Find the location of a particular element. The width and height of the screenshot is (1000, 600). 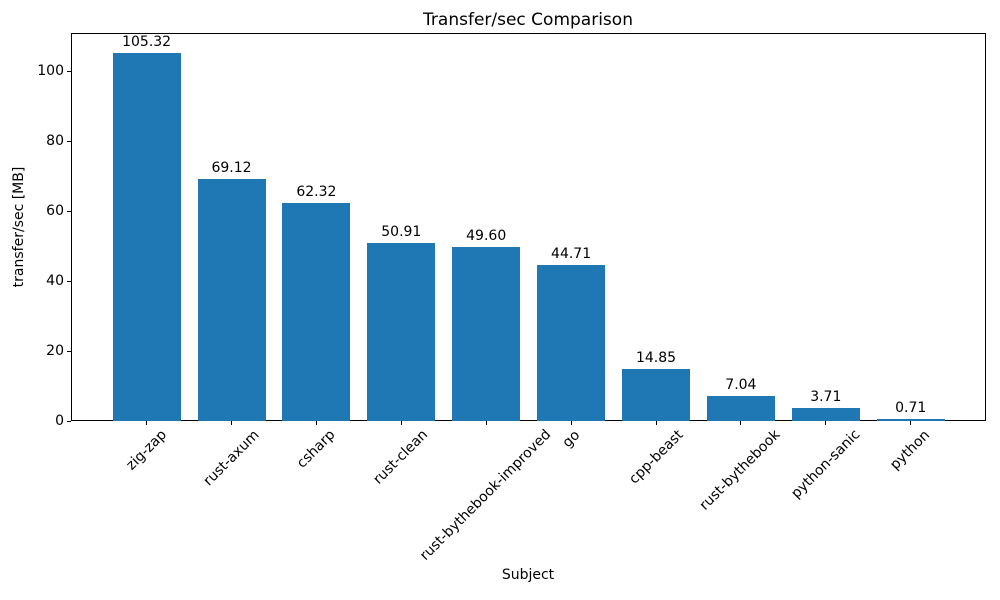

bar-rust-clean is located at coordinates (401, 331).